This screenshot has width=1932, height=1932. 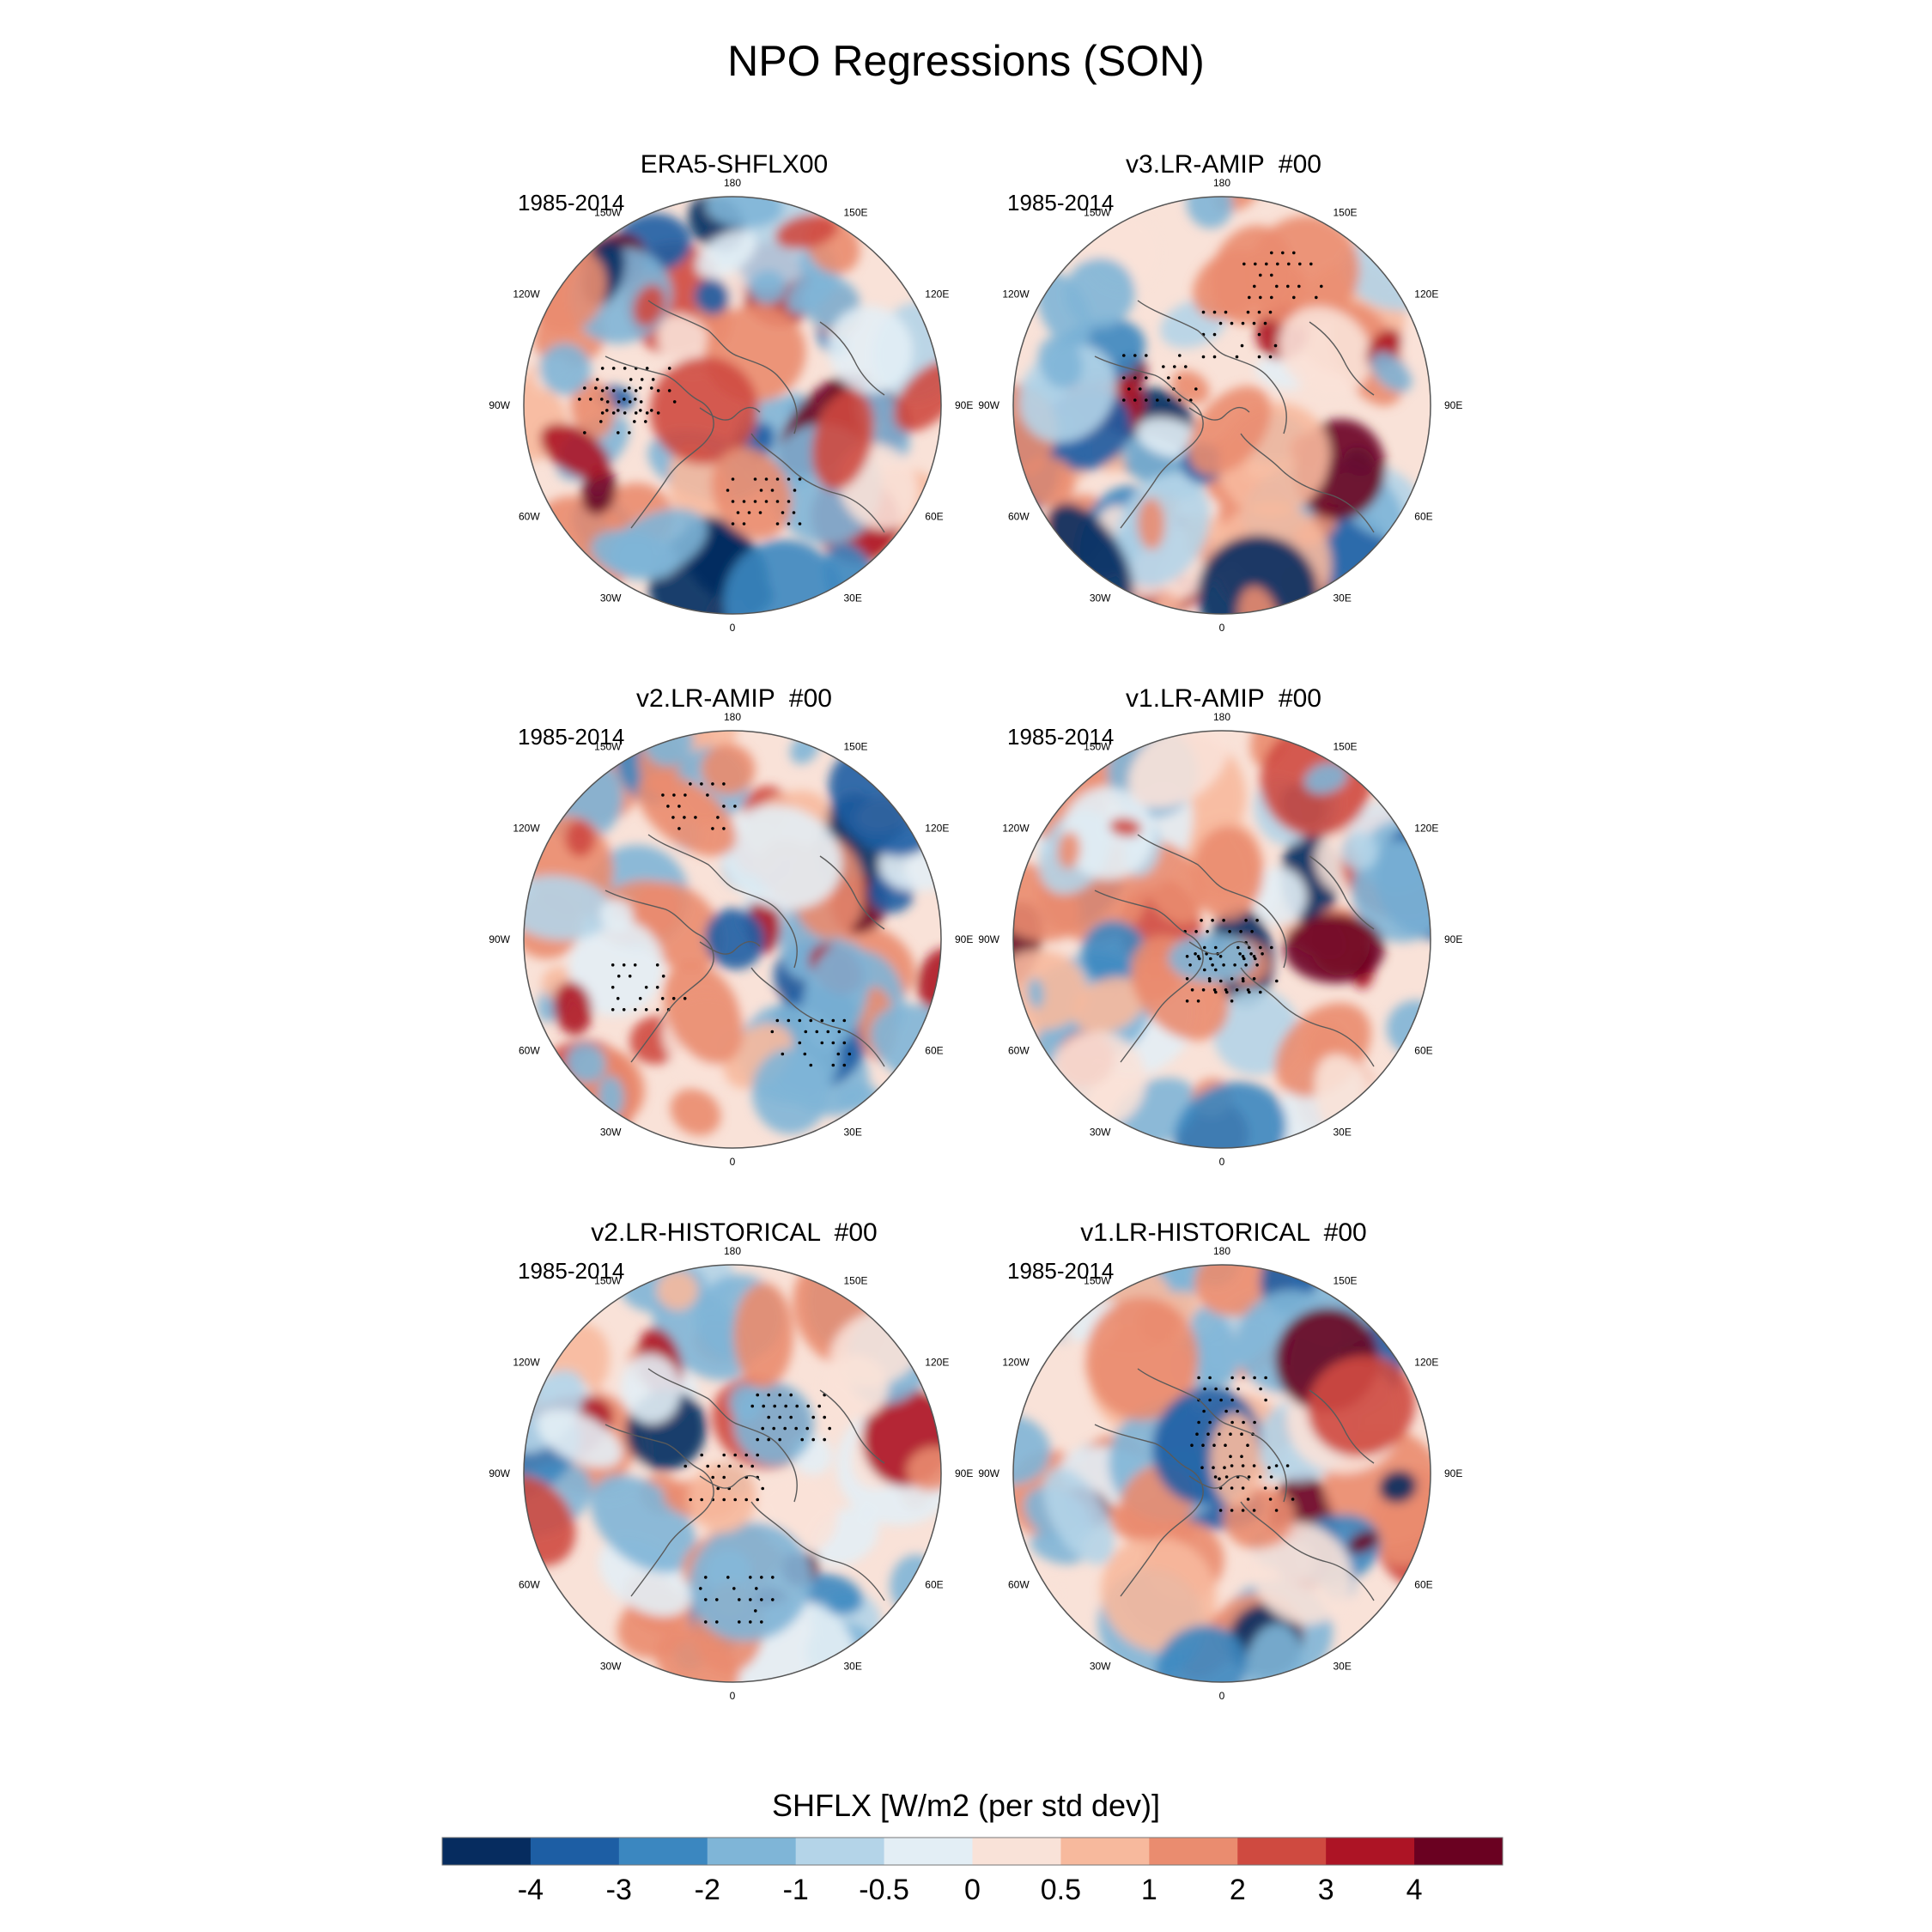 What do you see at coordinates (973, 1890) in the screenshot?
I see `colorbar-tick-label: 0` at bounding box center [973, 1890].